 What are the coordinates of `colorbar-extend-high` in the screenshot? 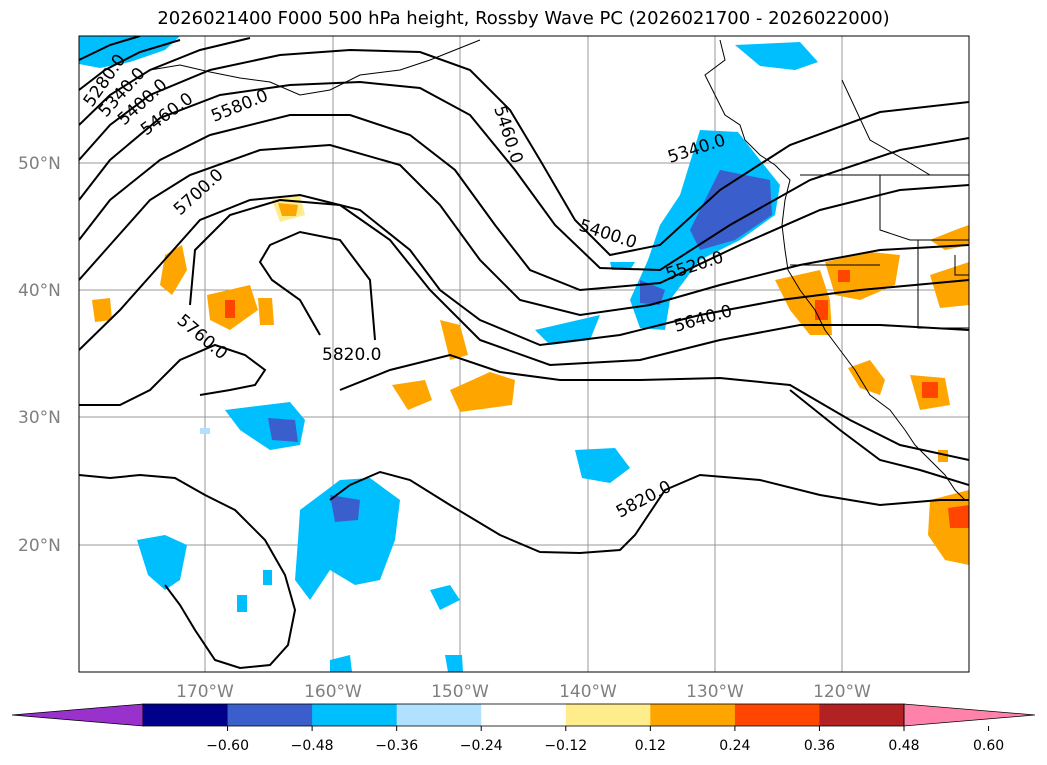 It's located at (969, 715).